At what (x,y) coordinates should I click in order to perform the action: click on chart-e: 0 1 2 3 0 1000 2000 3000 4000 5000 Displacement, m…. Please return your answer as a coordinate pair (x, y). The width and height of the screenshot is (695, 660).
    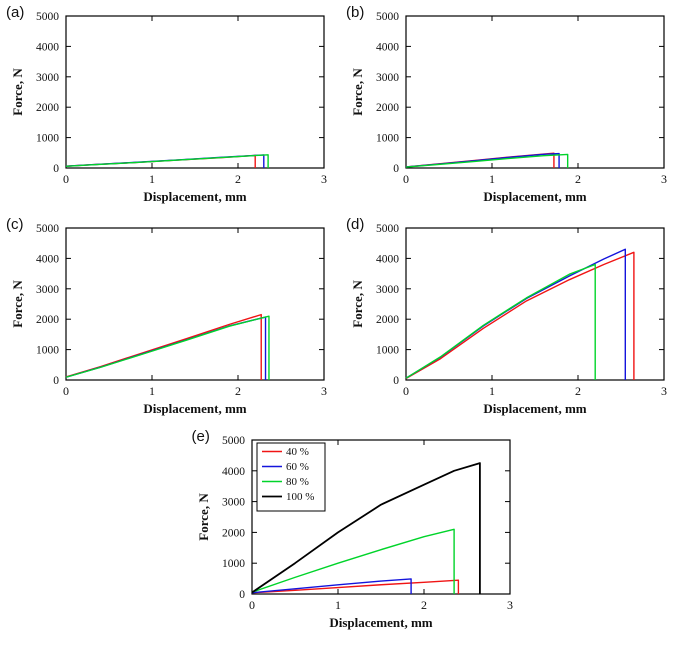
    Looking at the image, I should click on (354, 532).